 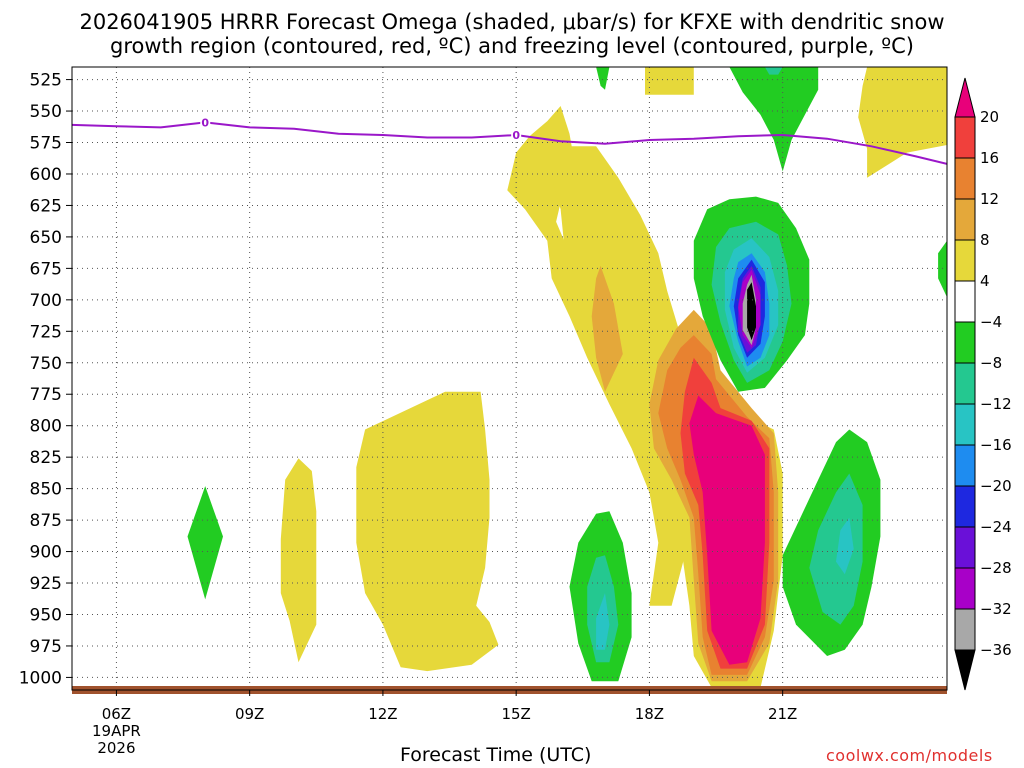 I want to click on y-tick-label: 550, so click(x=46, y=112).